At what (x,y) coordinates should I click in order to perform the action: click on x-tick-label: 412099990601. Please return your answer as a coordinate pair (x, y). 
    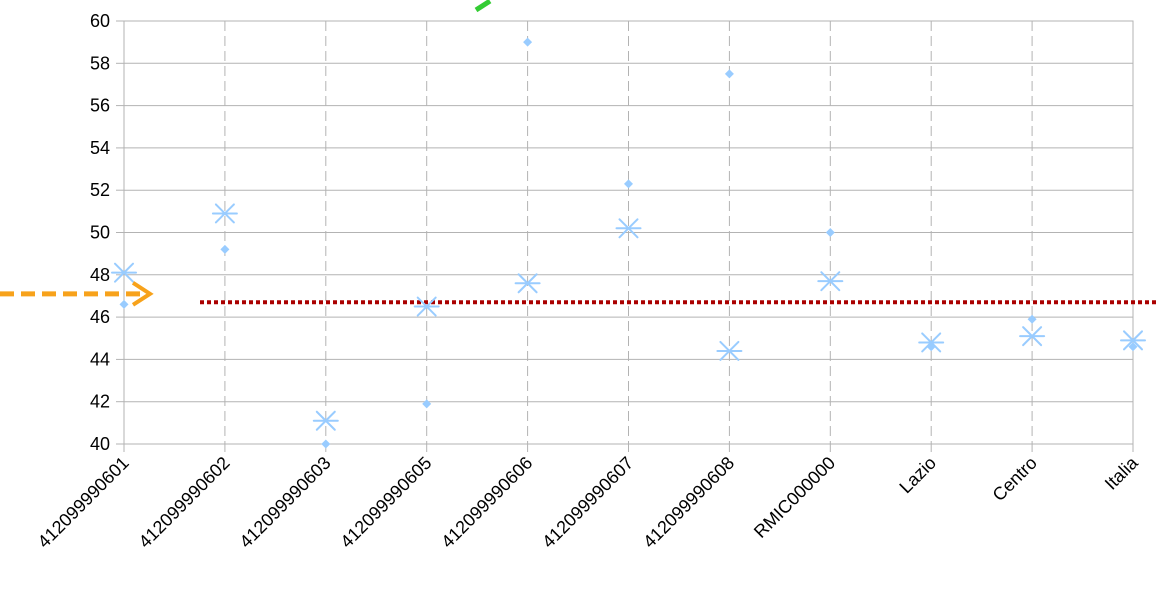
    Looking at the image, I should click on (83, 502).